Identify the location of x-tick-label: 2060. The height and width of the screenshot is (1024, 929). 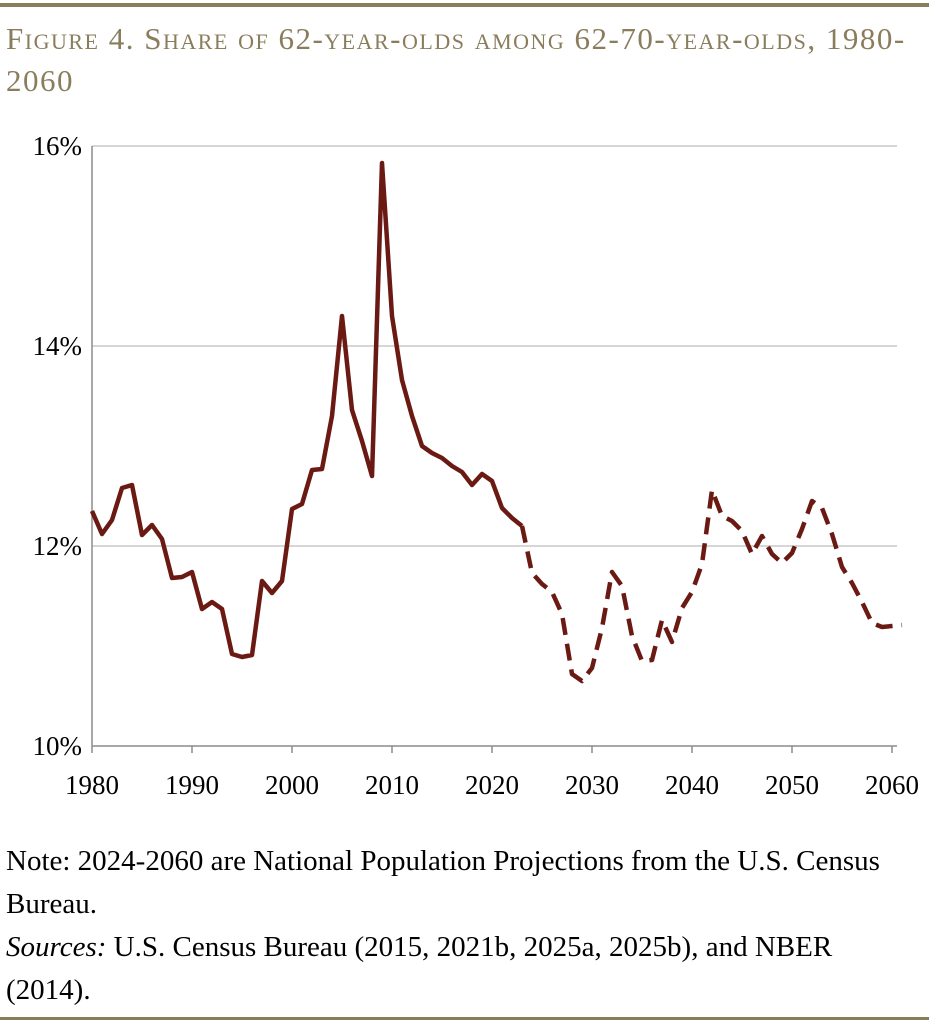
(892, 785).